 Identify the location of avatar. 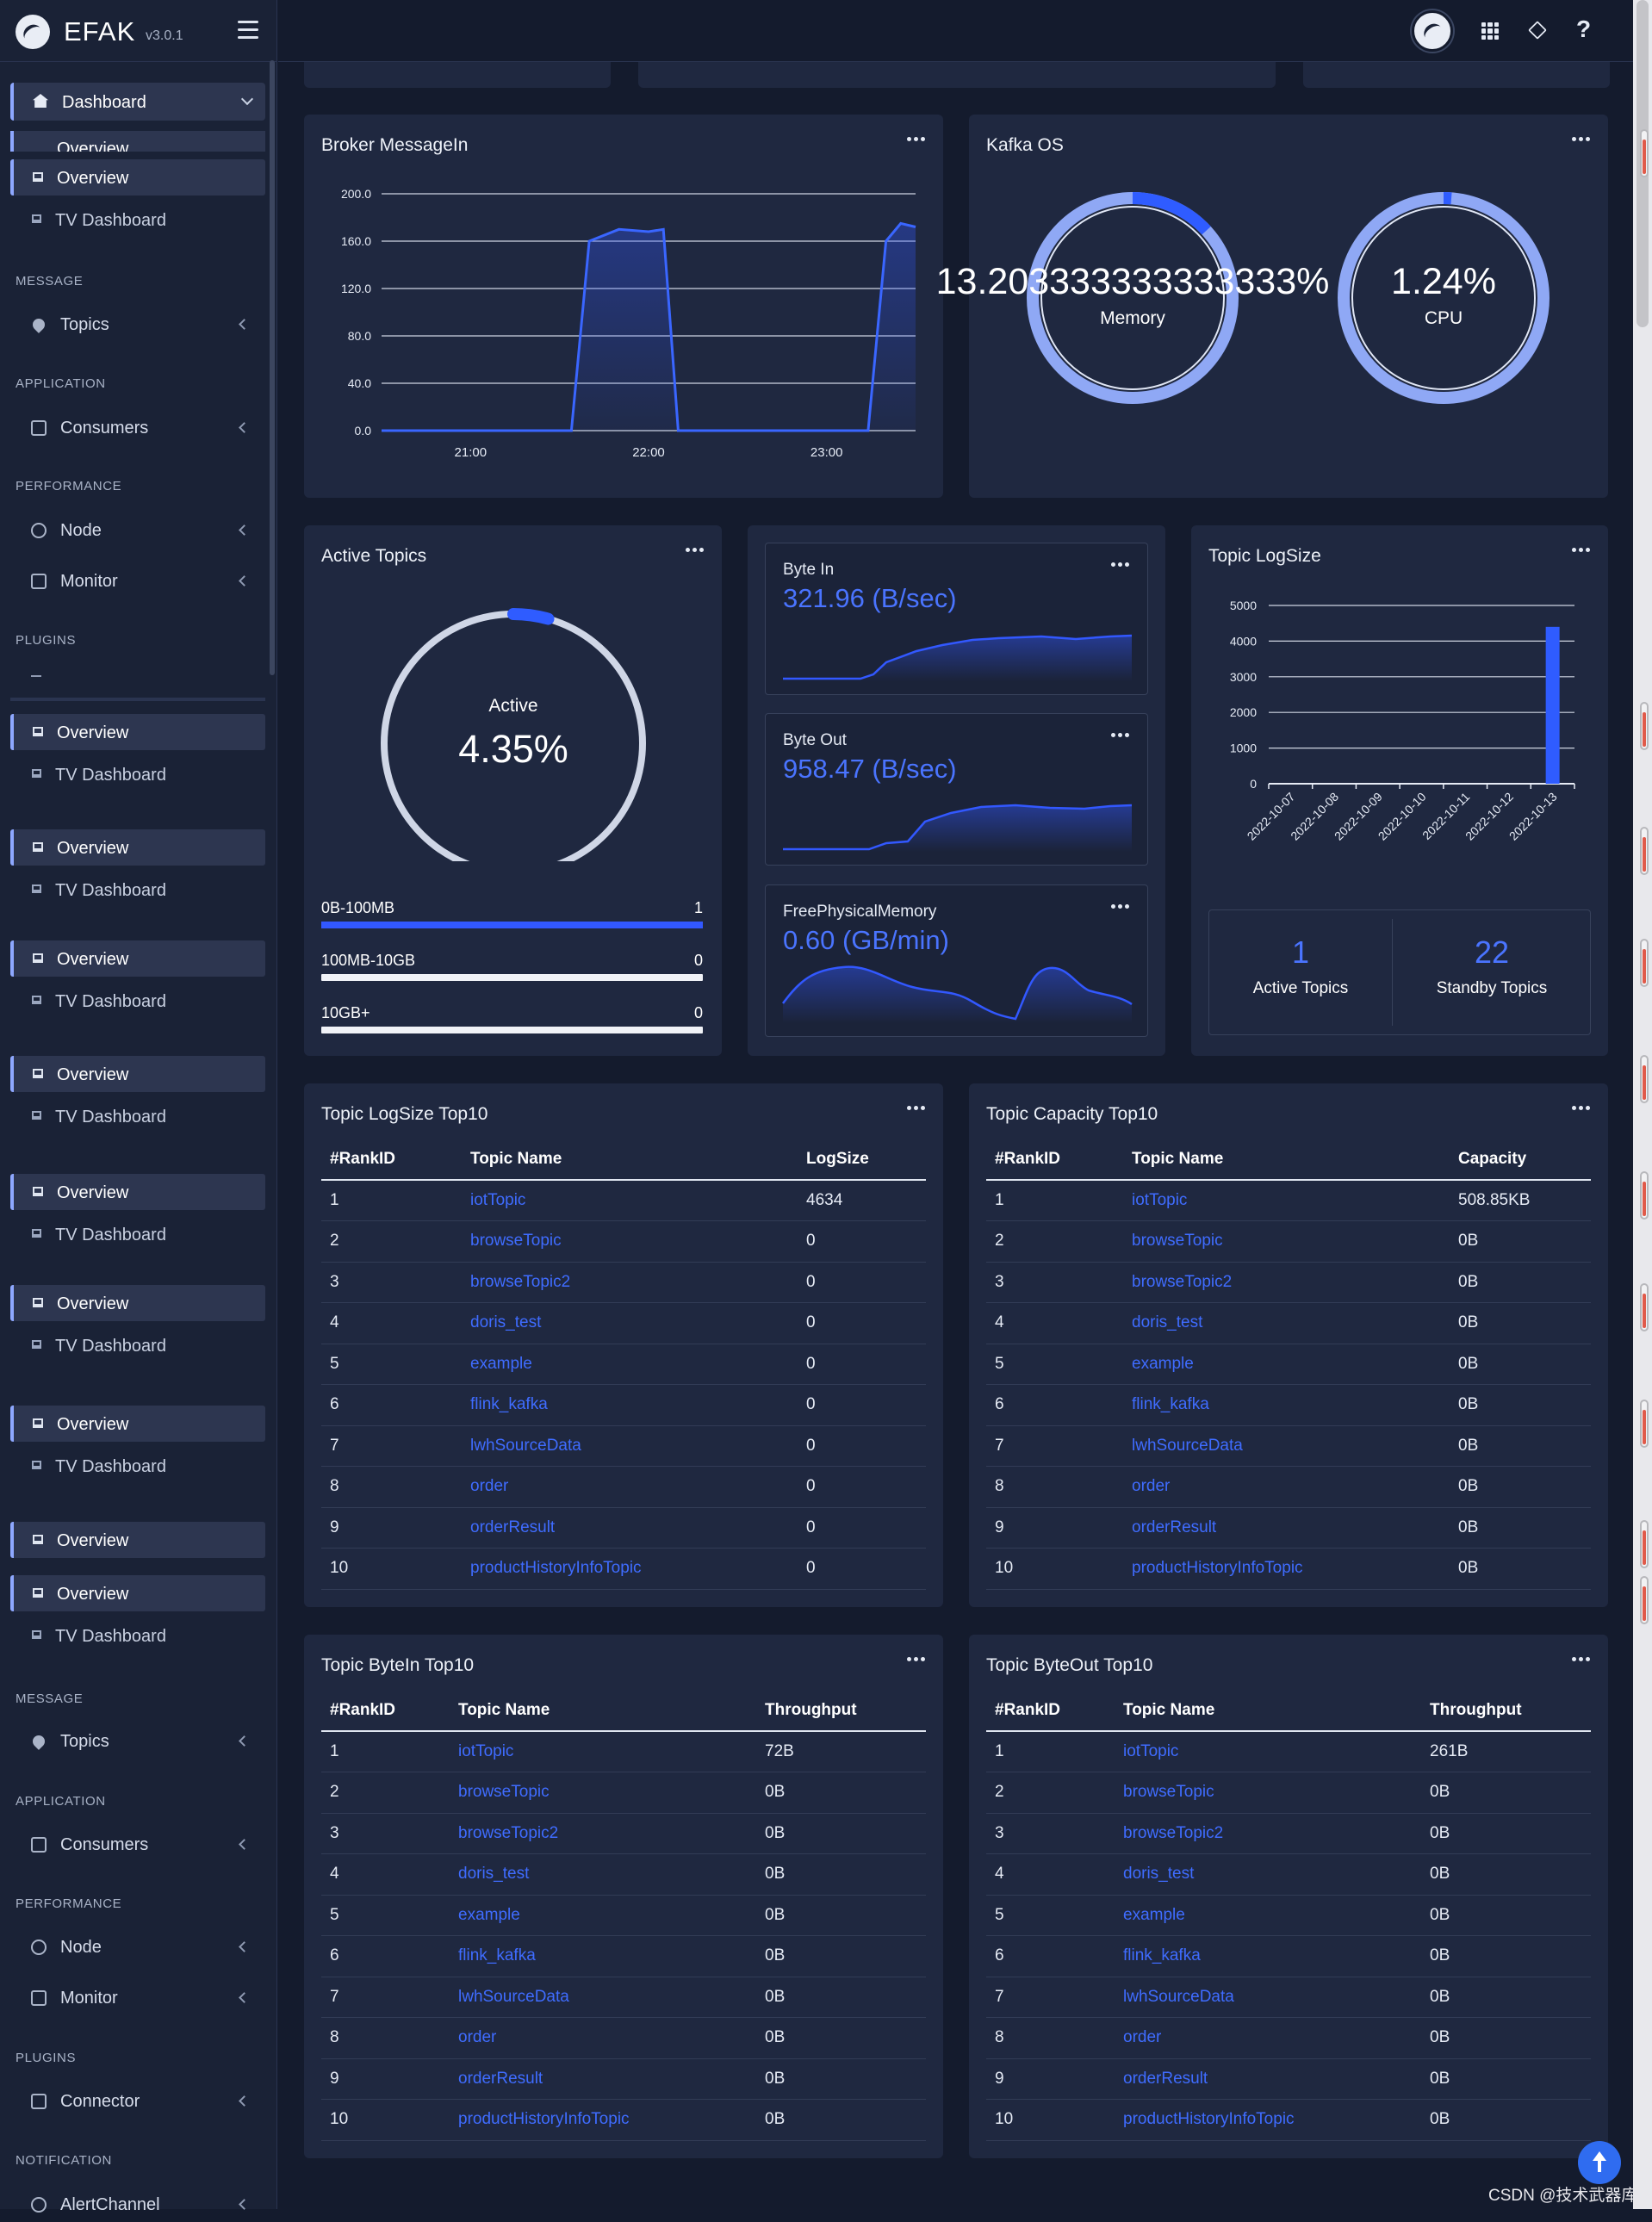
(1432, 31).